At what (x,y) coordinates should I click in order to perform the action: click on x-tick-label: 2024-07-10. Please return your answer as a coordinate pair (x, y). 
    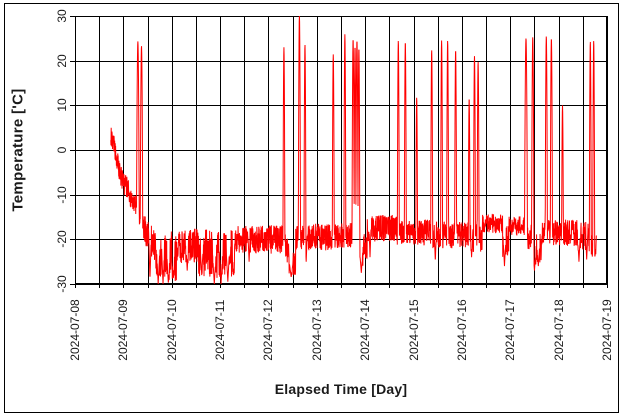
    Looking at the image, I should click on (171, 330).